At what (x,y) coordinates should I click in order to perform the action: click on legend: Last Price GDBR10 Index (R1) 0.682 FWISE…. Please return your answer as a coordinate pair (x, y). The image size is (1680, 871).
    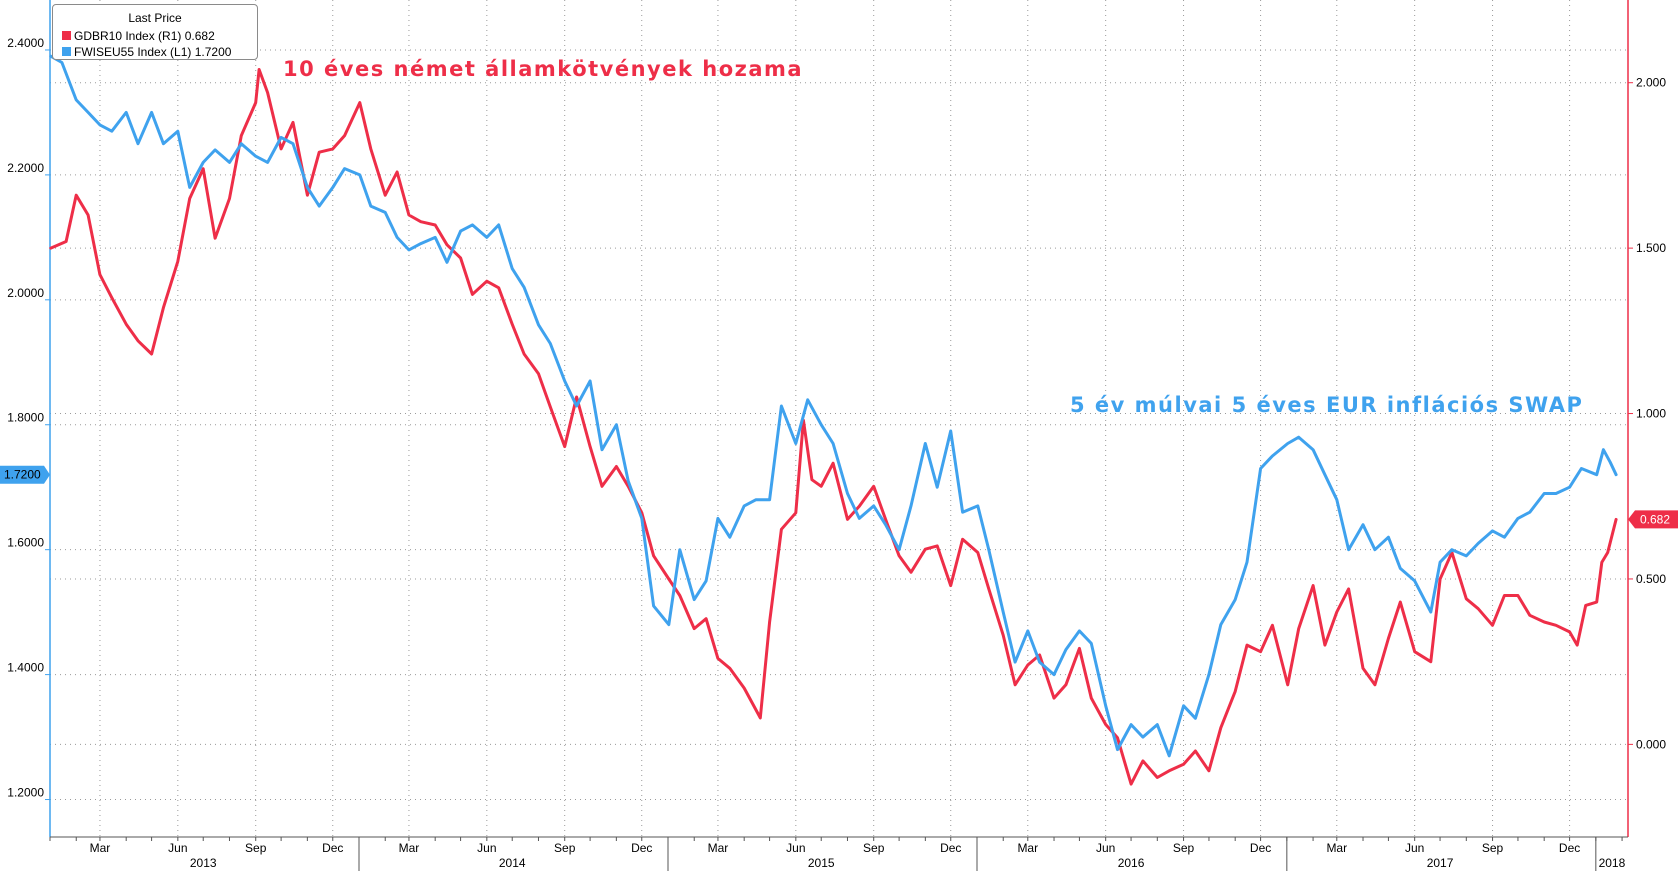
    Looking at the image, I should click on (155, 32).